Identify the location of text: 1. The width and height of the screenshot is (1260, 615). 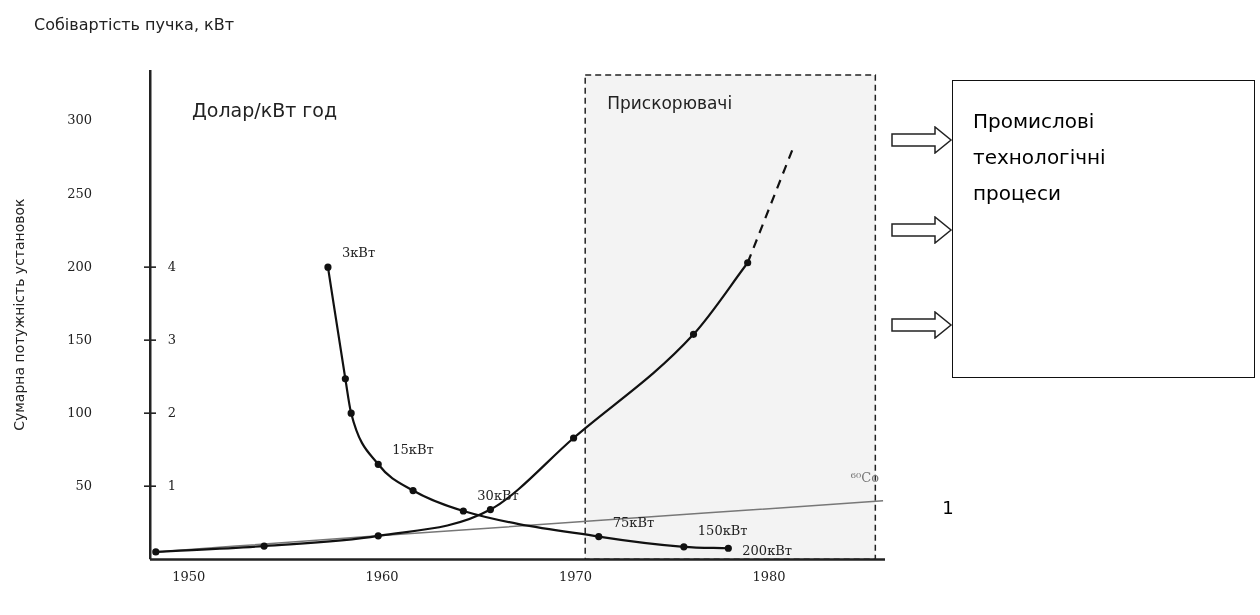
(948, 508).